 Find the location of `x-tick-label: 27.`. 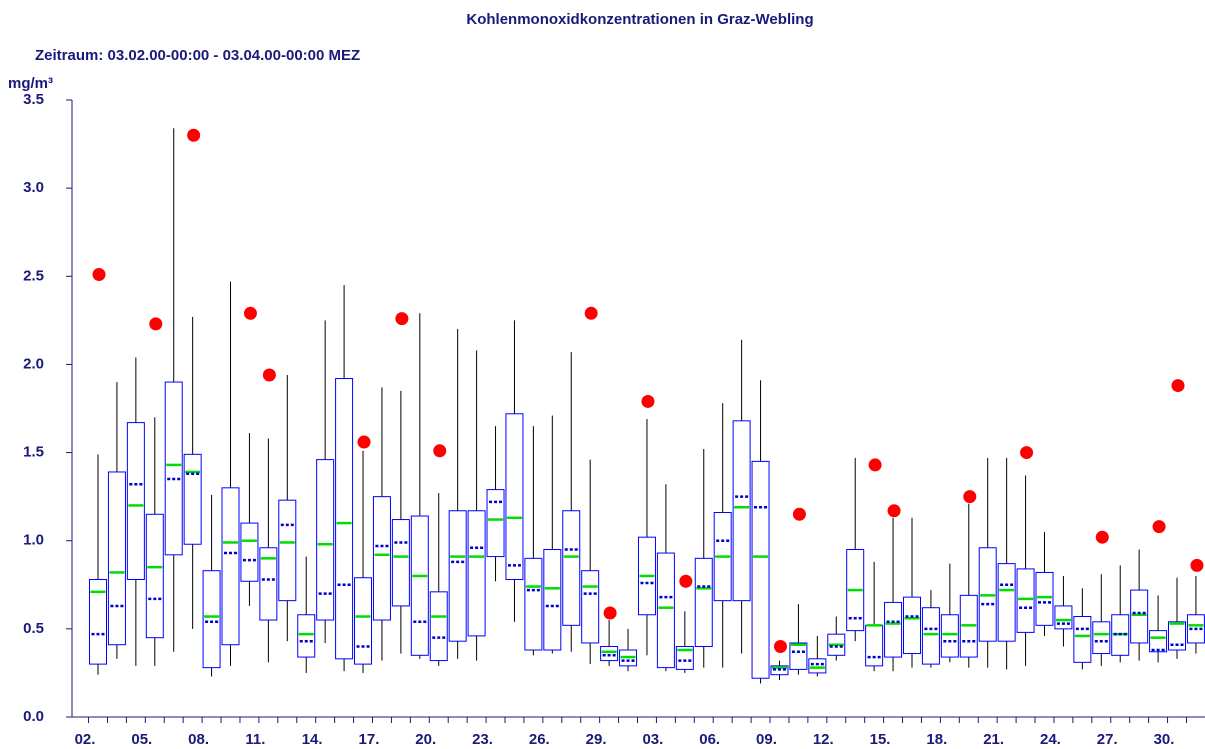

x-tick-label: 27. is located at coordinates (1107, 739).